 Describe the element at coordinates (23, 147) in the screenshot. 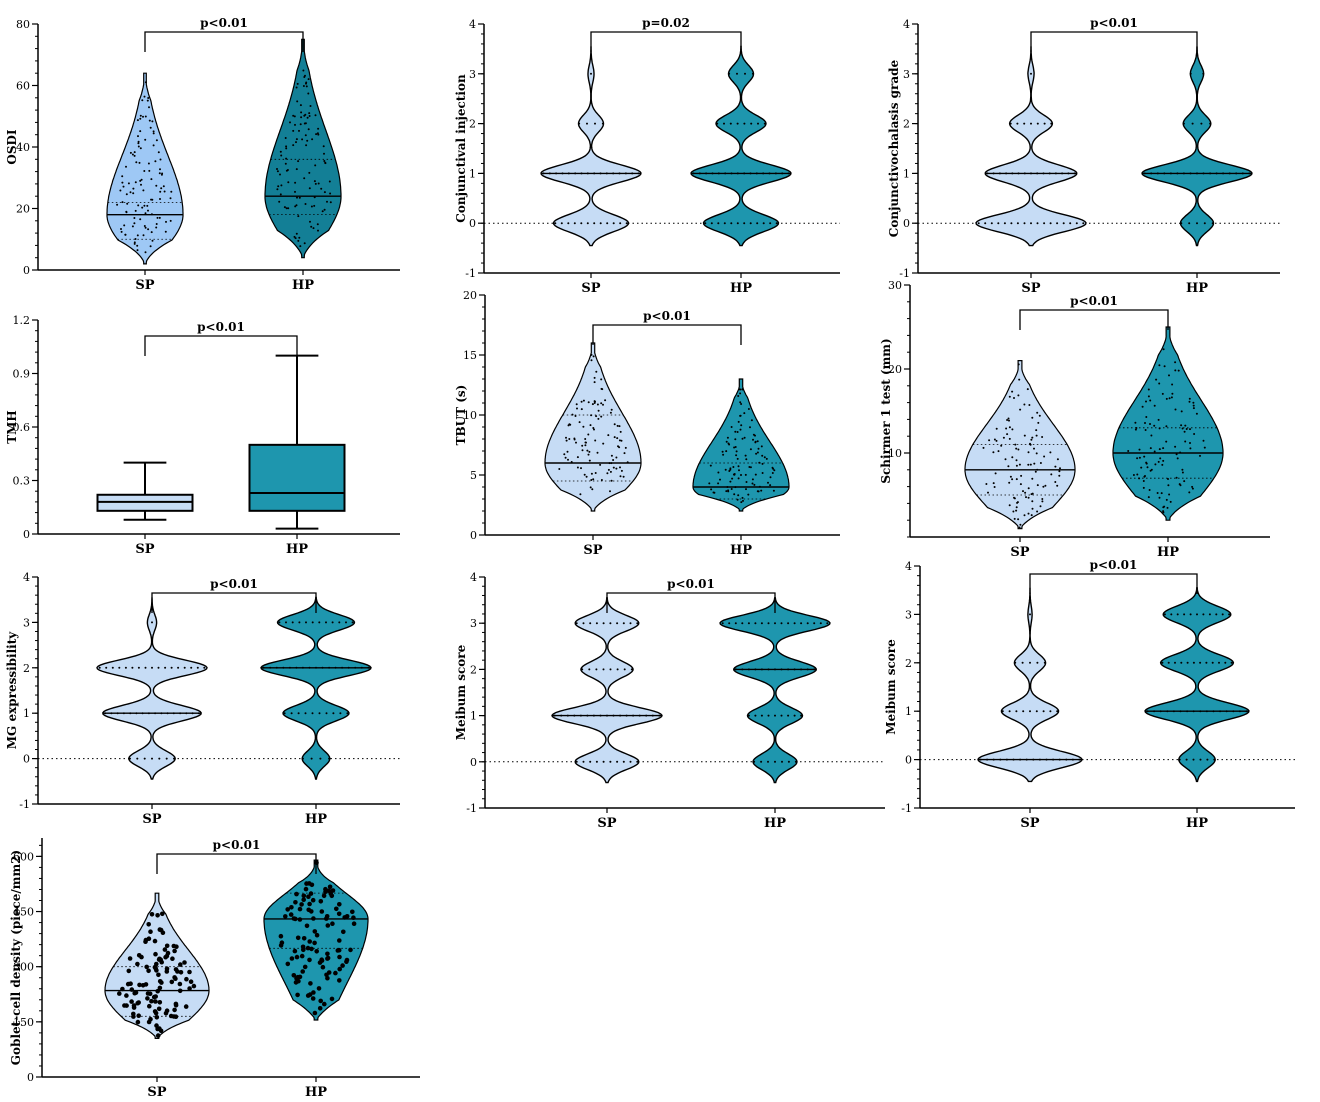

I see `y-tick-label: 40` at that location.